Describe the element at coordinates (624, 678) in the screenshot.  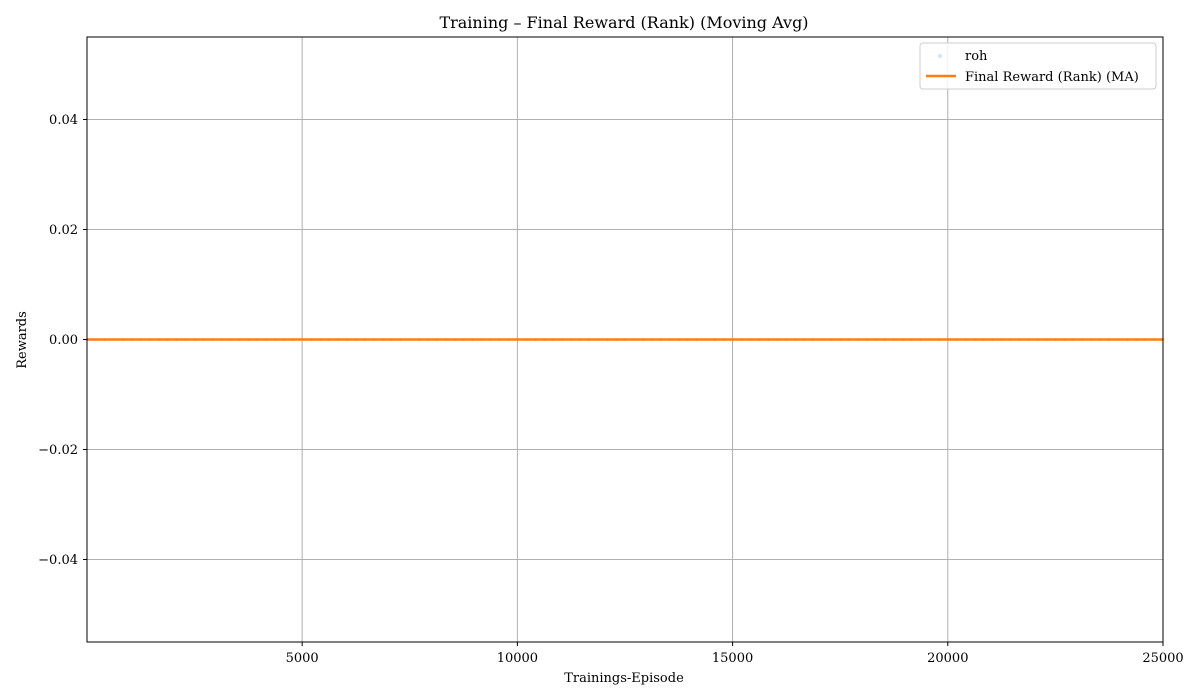
I see `x-axis-label: Trainings-Episode` at that location.